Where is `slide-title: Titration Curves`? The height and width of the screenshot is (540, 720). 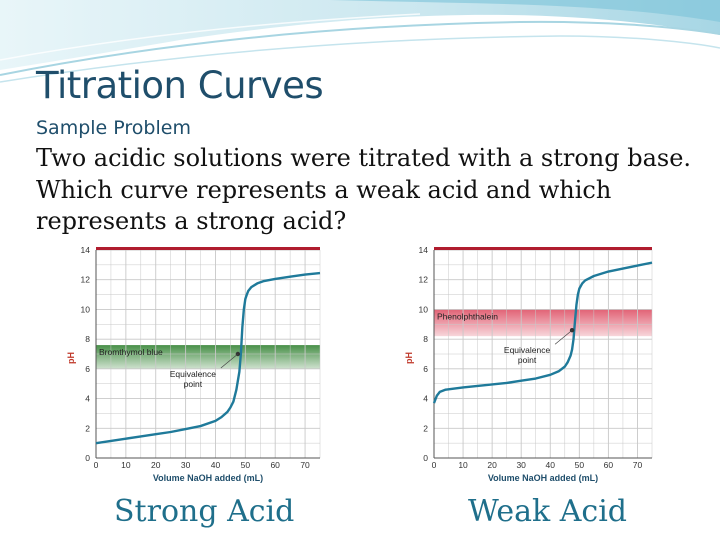
slide-title: Titration Curves is located at coordinates (180, 85).